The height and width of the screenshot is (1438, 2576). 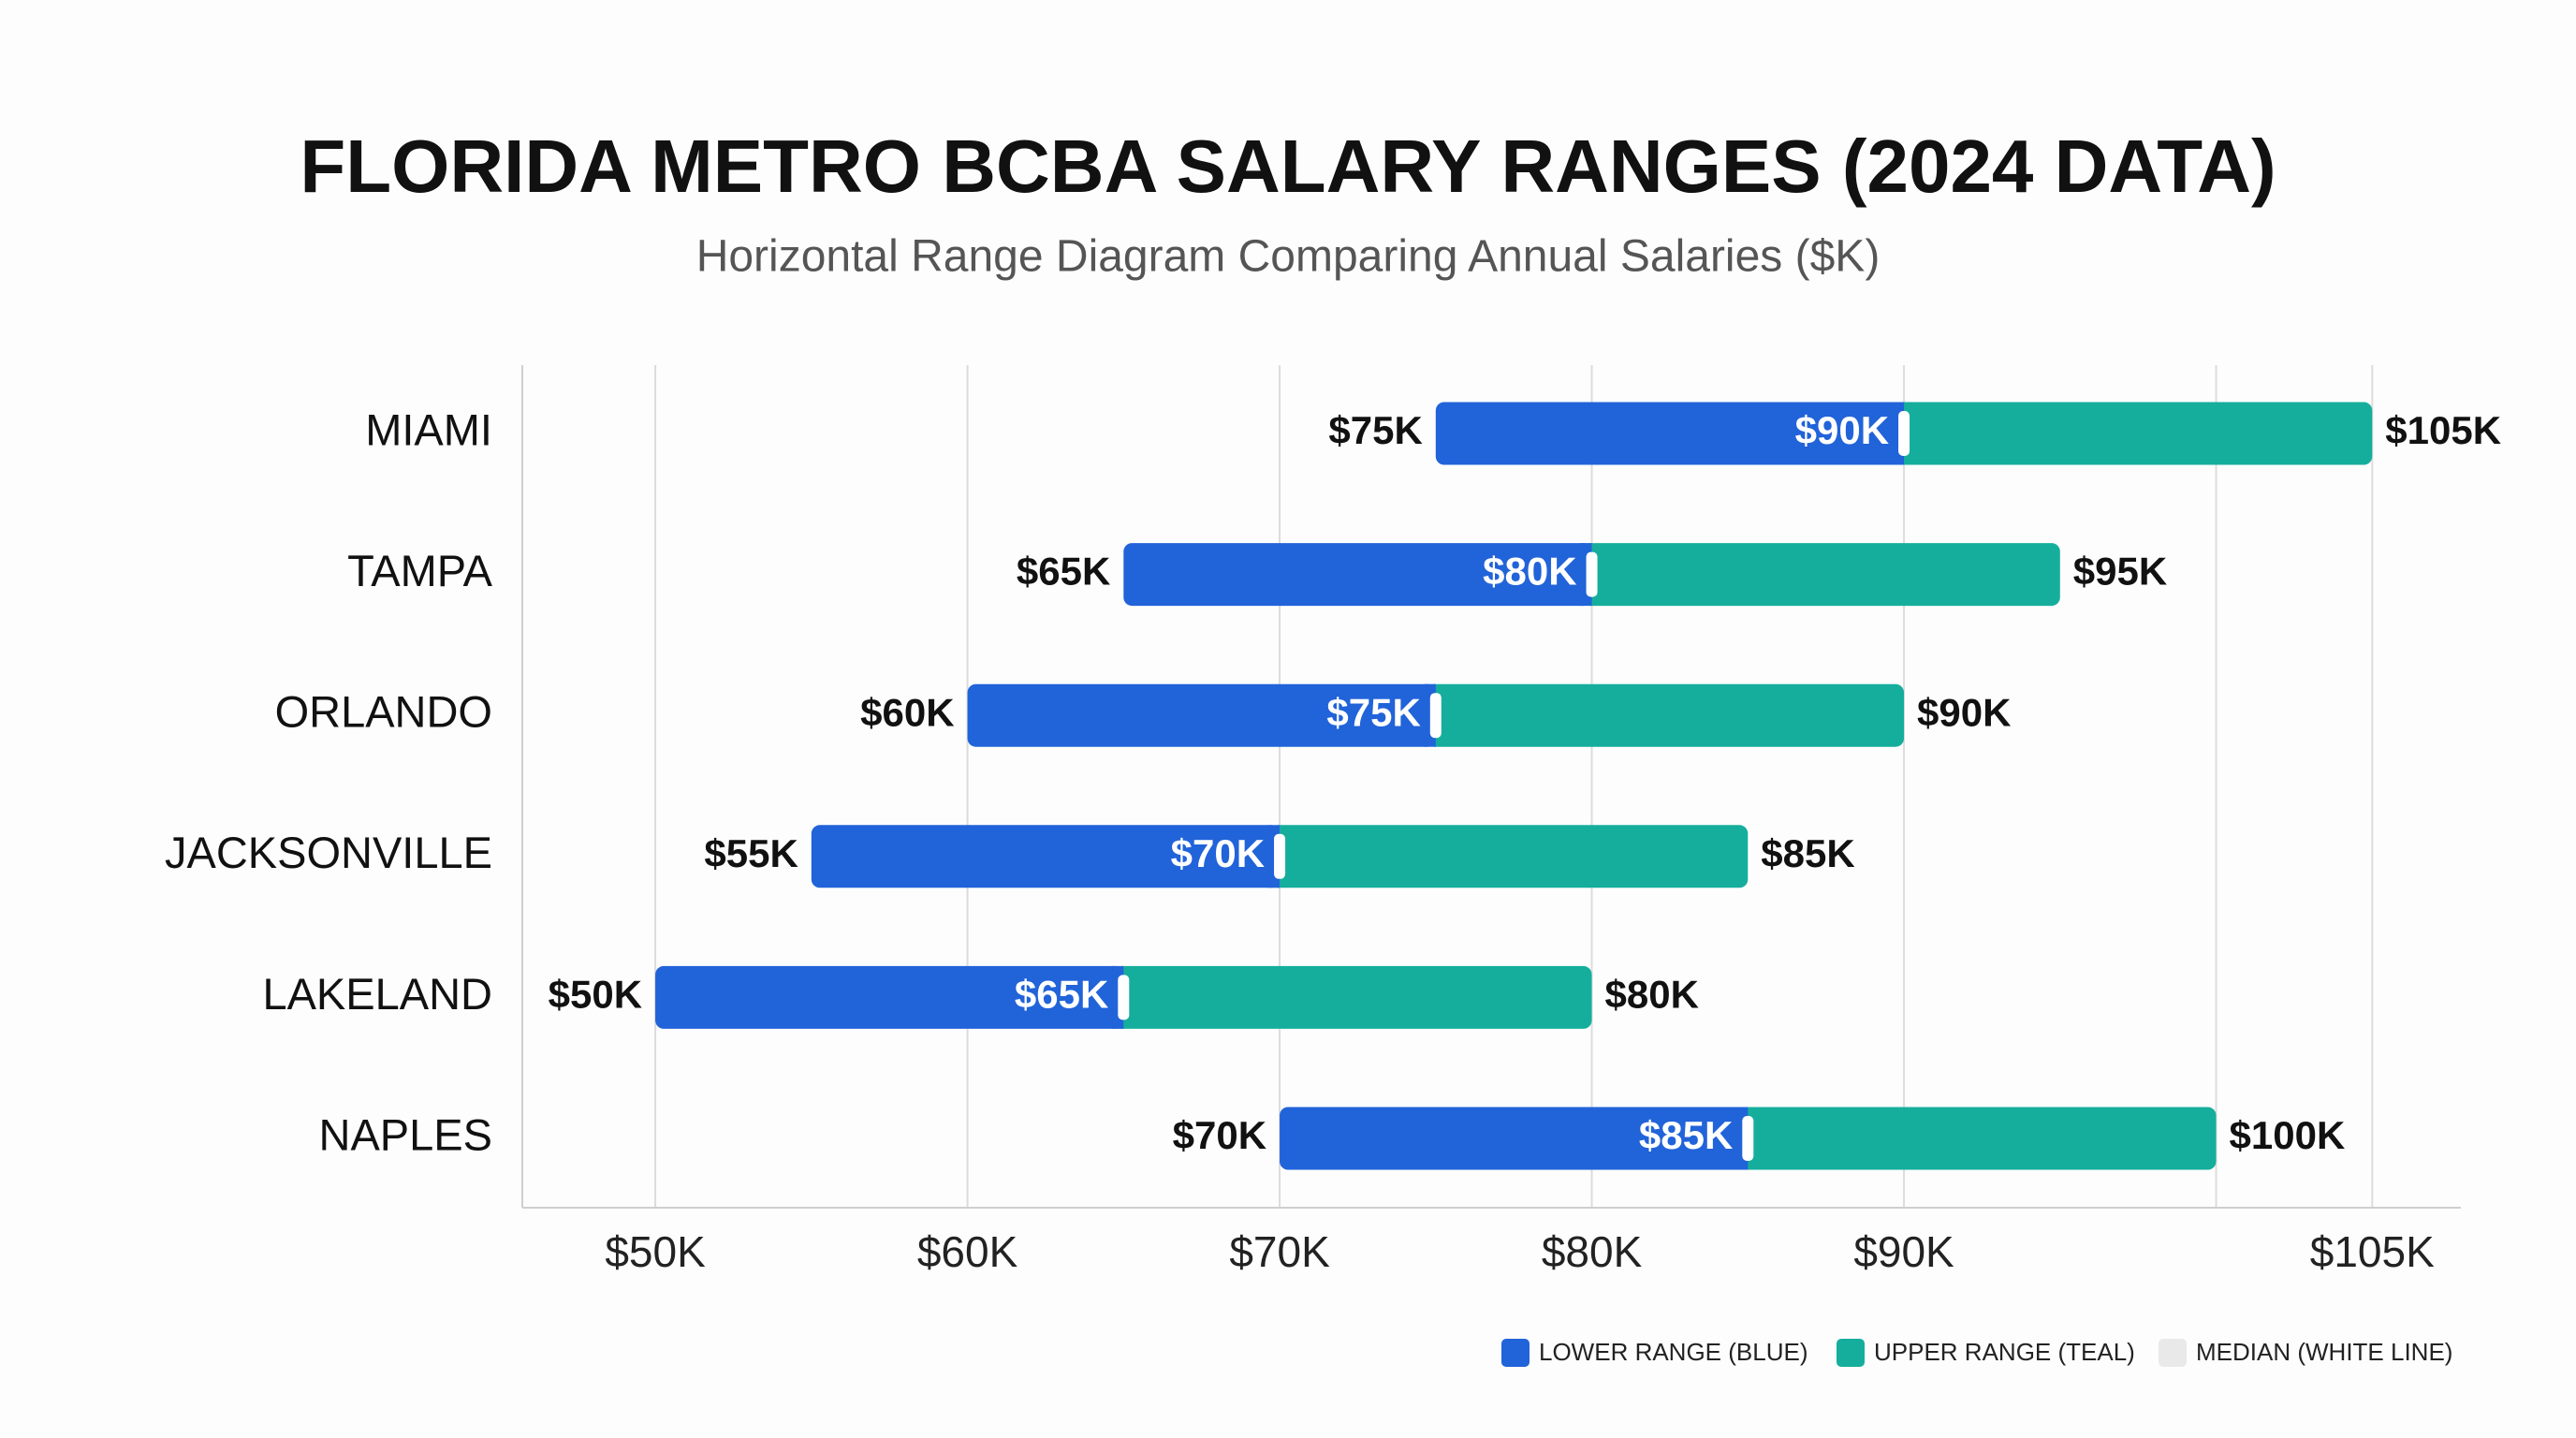 I want to click on category-label: LAKELAND, so click(x=377, y=994).